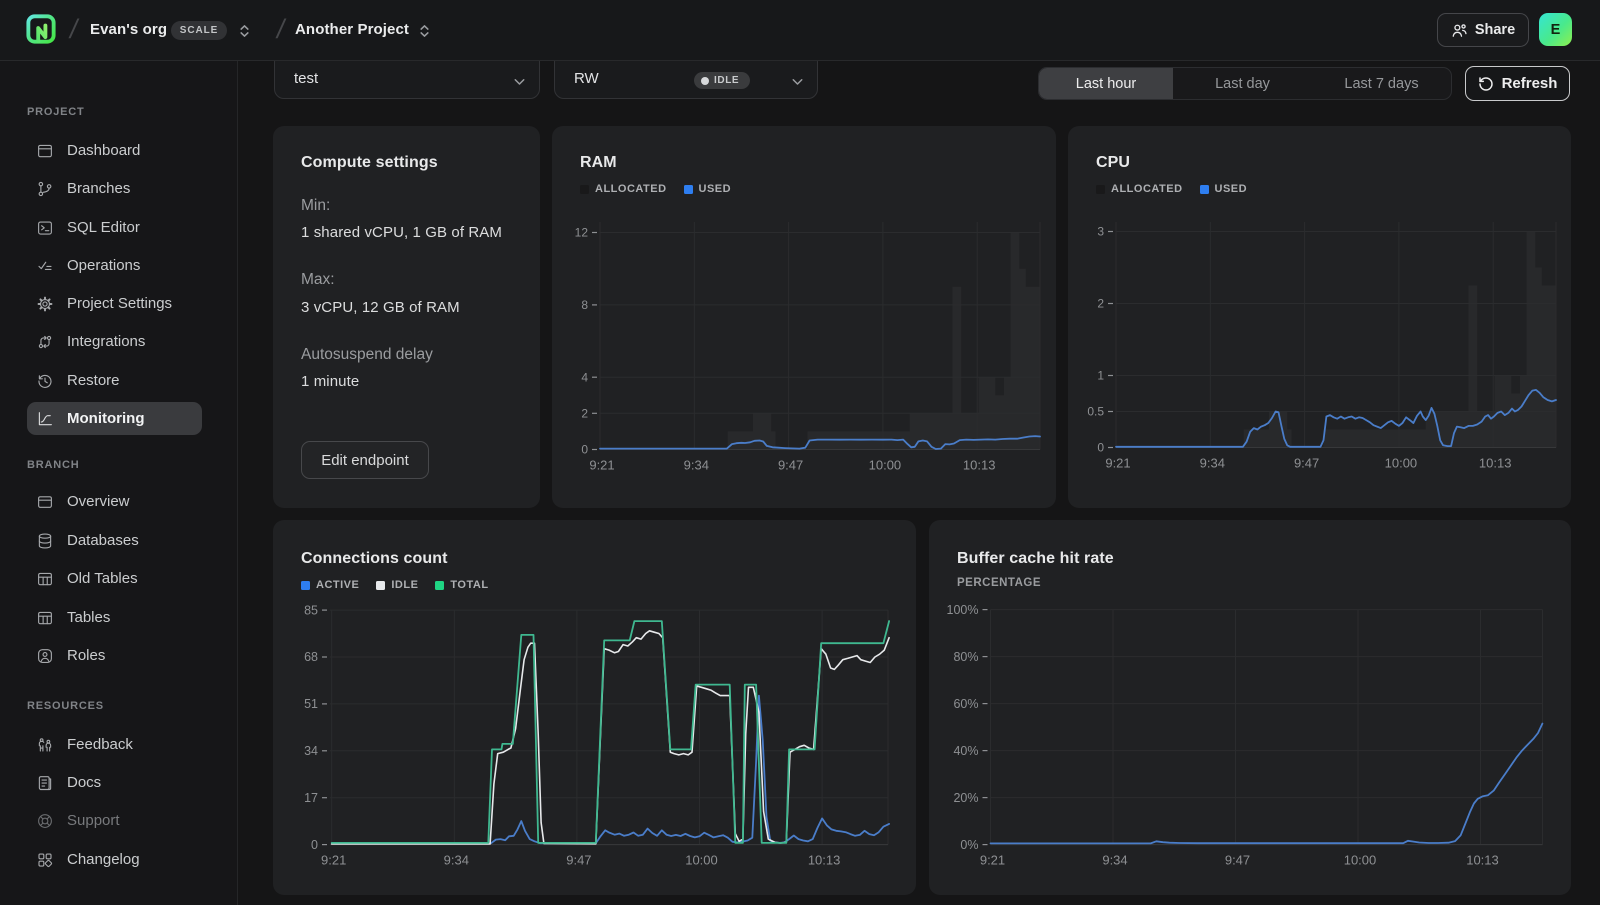 The image size is (1600, 905). What do you see at coordinates (311, 657) in the screenshot?
I see `svg-text: 68` at bounding box center [311, 657].